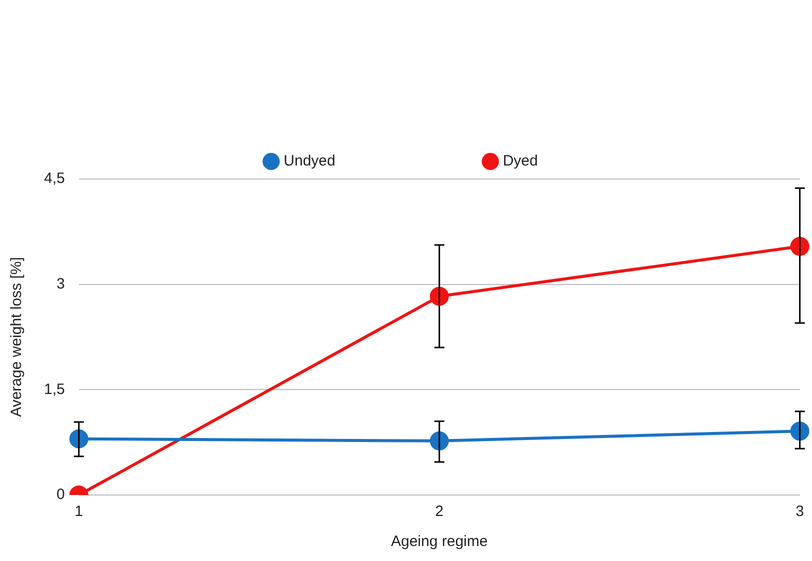 The height and width of the screenshot is (561, 812). Describe the element at coordinates (800, 511) in the screenshot. I see `x-tick-label: 3` at that location.